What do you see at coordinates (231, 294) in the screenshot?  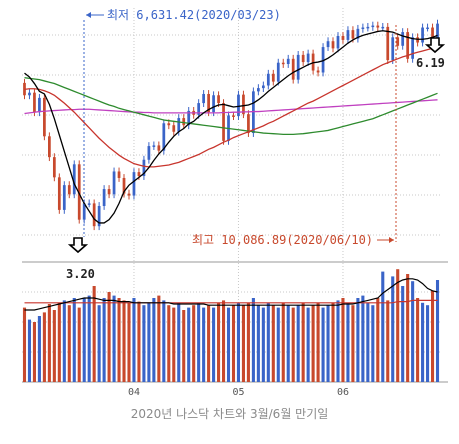 I see `volume-ma-short-line` at bounding box center [231, 294].